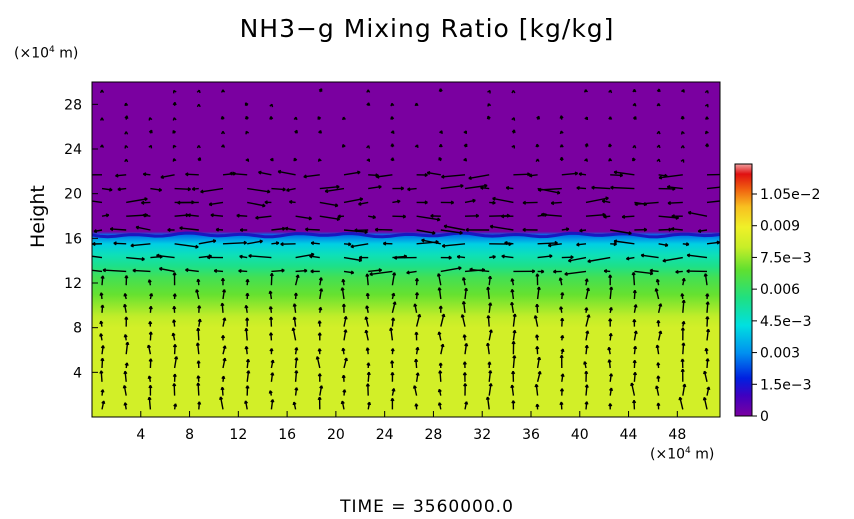 The height and width of the screenshot is (519, 854). What do you see at coordinates (77, 373) in the screenshot?
I see `y-tick-label: 4` at bounding box center [77, 373].